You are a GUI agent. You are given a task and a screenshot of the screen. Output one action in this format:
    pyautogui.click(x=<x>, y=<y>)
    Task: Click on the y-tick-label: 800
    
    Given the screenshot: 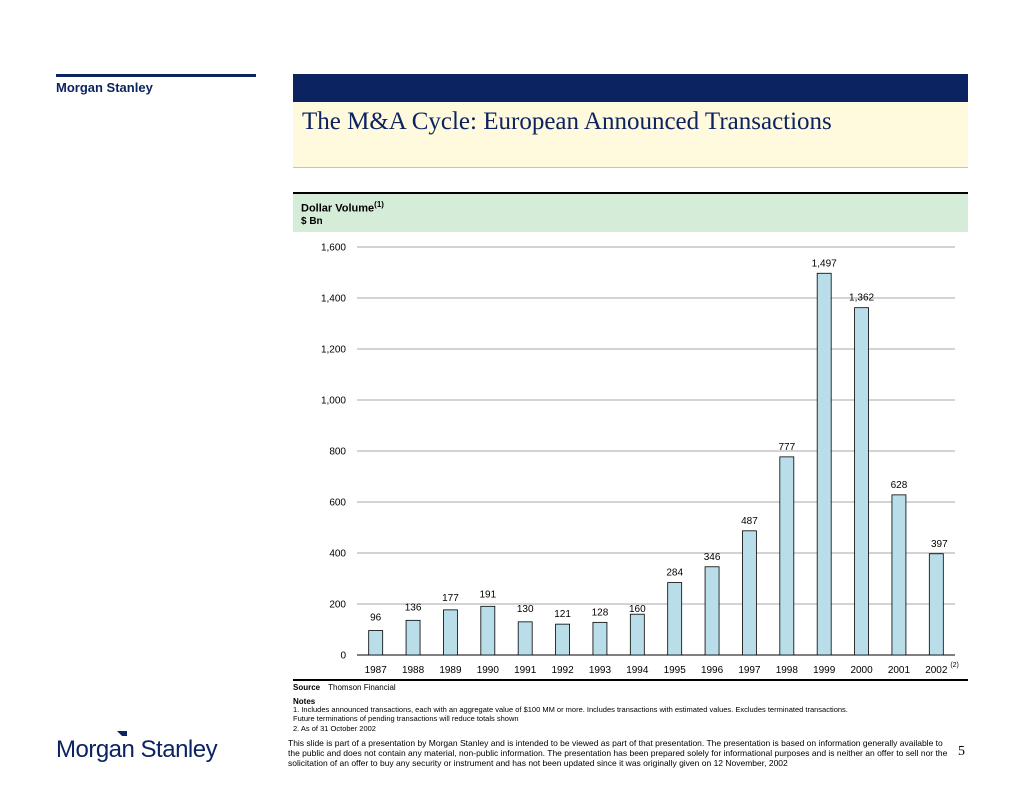 What is the action you would take?
    pyautogui.click(x=337, y=452)
    